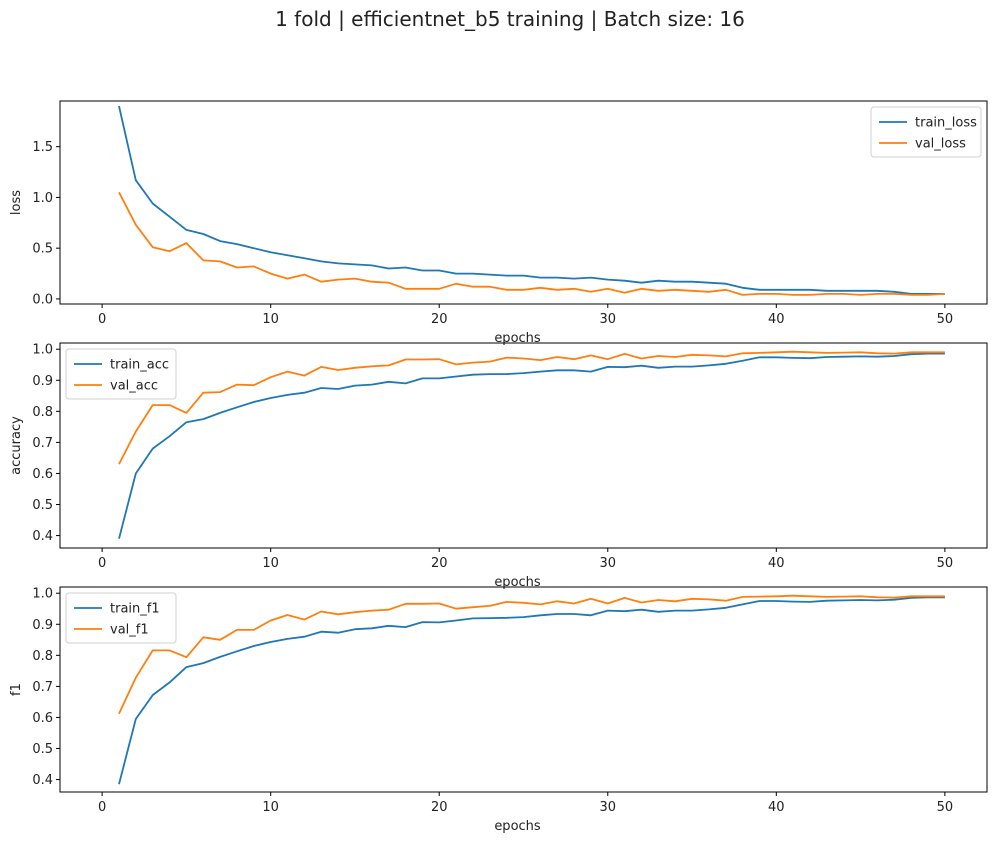  What do you see at coordinates (134, 386) in the screenshot?
I see `legend-label: val_acc` at bounding box center [134, 386].